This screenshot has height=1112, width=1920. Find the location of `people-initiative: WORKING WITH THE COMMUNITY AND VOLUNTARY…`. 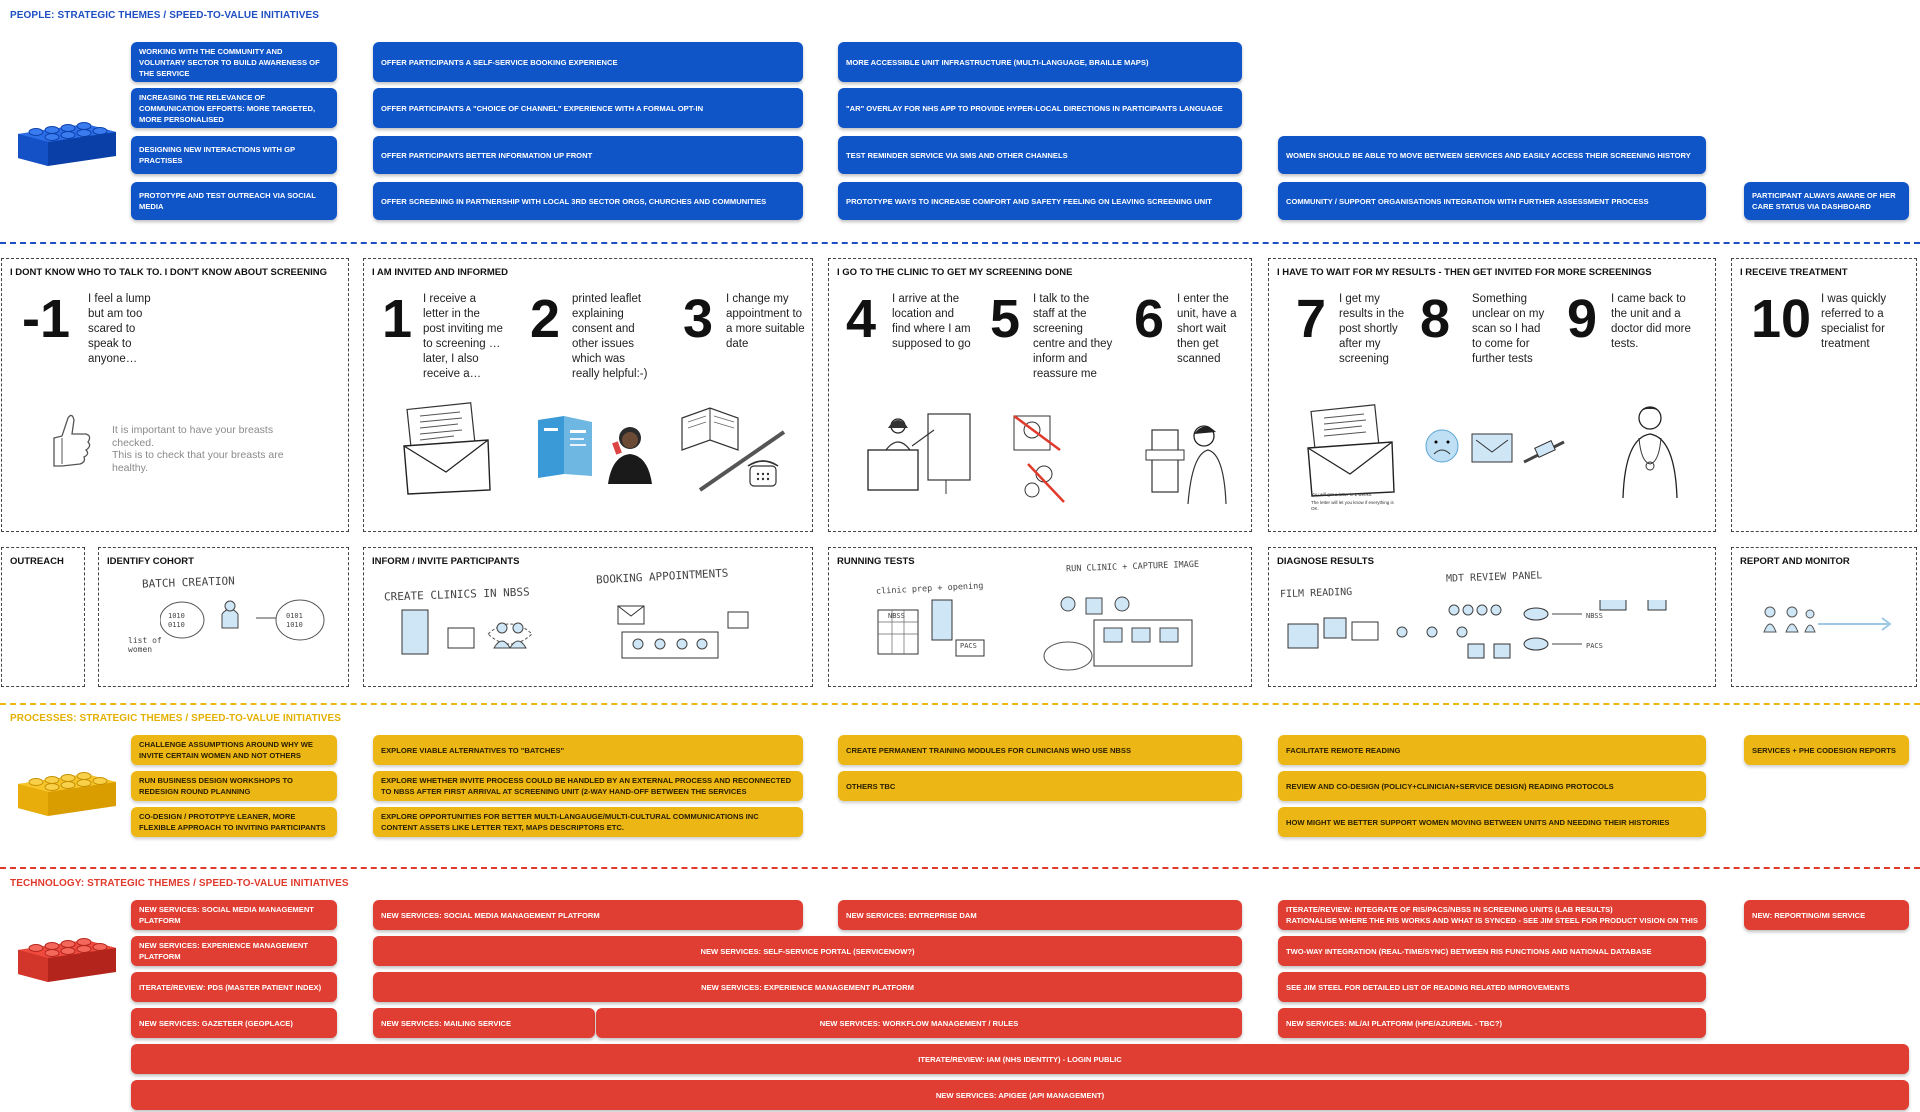

people-initiative: WORKING WITH THE COMMUNITY AND VOLUNTARY… is located at coordinates (234, 62).